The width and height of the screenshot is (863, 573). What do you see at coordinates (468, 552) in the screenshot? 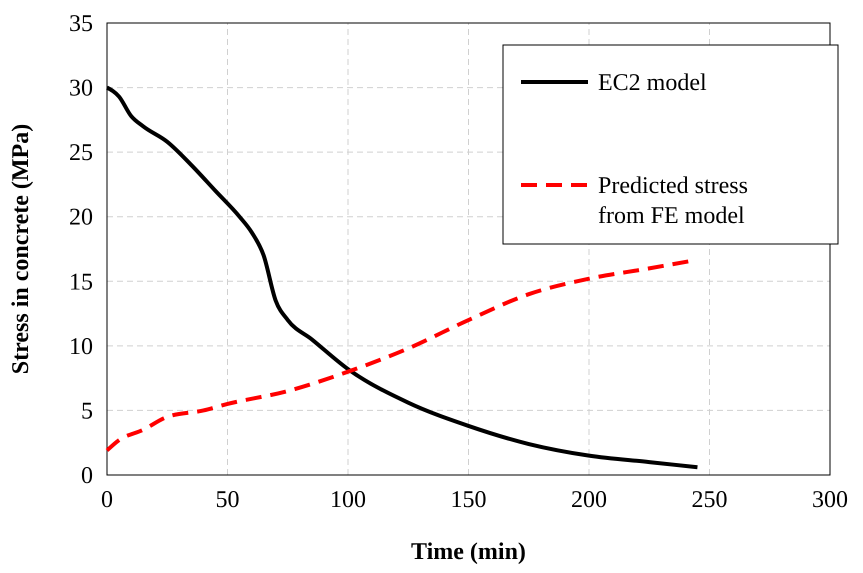
I see `x-axis-title: Time (min)` at bounding box center [468, 552].